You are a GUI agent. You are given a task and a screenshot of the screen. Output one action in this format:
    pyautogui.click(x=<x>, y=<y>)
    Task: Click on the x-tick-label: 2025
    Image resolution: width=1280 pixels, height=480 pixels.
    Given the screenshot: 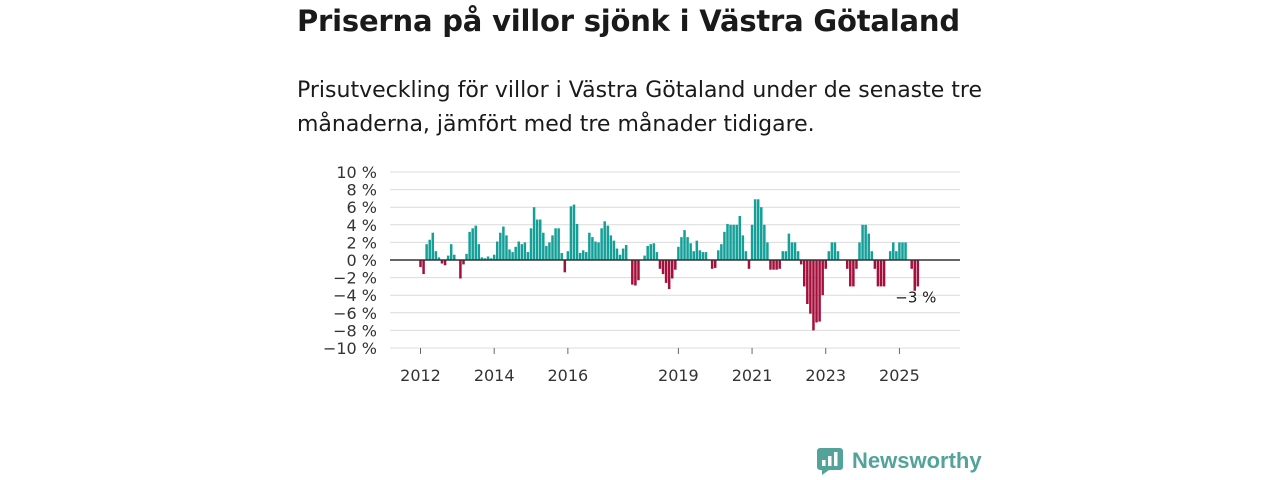 What is the action you would take?
    pyautogui.click(x=899, y=375)
    